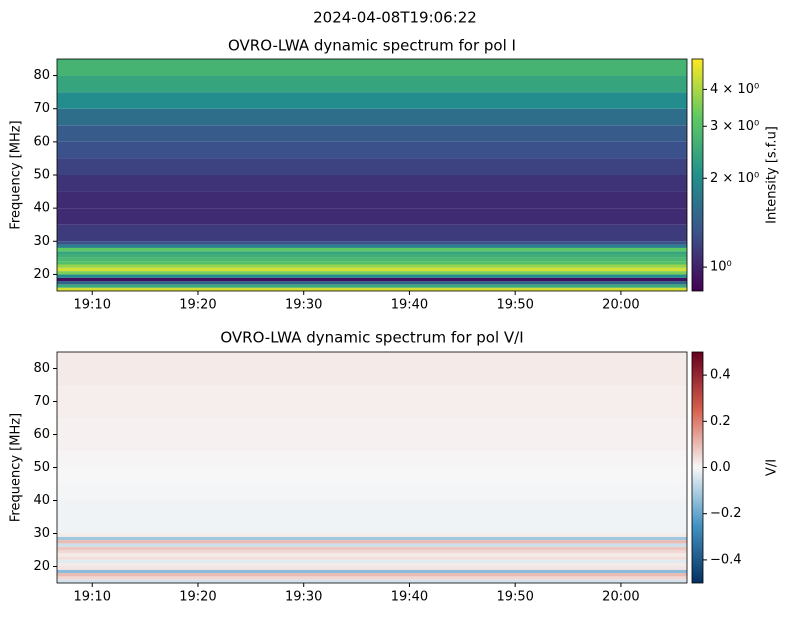  Describe the element at coordinates (734, 126) in the screenshot. I see `colorbar-tick-label: 3 × 10⁰` at that location.